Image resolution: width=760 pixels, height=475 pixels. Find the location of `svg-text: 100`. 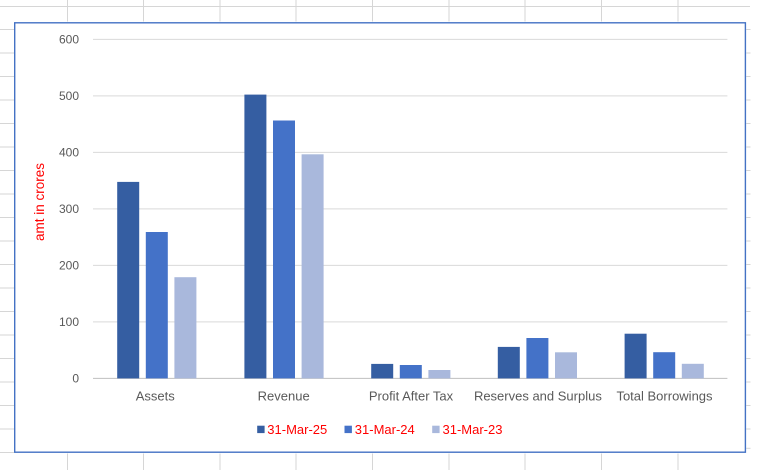

svg-text: 100 is located at coordinates (69, 322).